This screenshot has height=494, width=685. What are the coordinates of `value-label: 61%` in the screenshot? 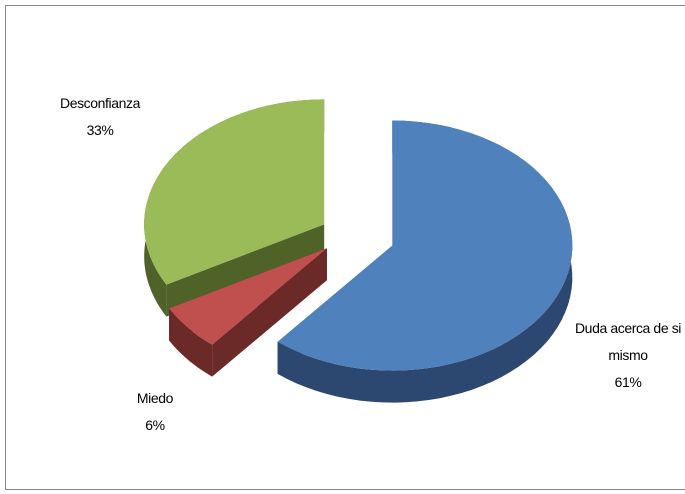 It's located at (628, 382).